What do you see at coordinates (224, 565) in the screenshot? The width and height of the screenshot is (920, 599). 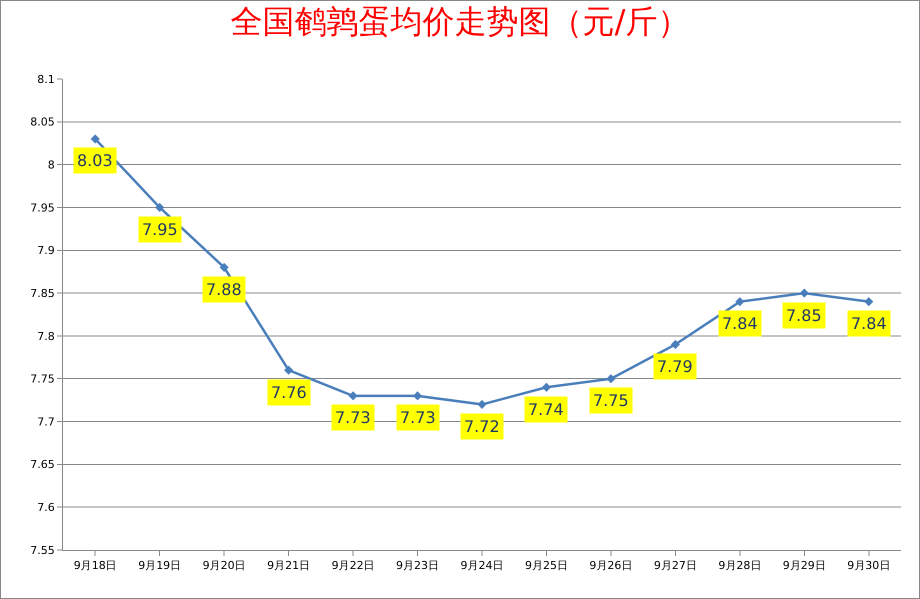 I see `x-tick-label: 9月20日` at bounding box center [224, 565].